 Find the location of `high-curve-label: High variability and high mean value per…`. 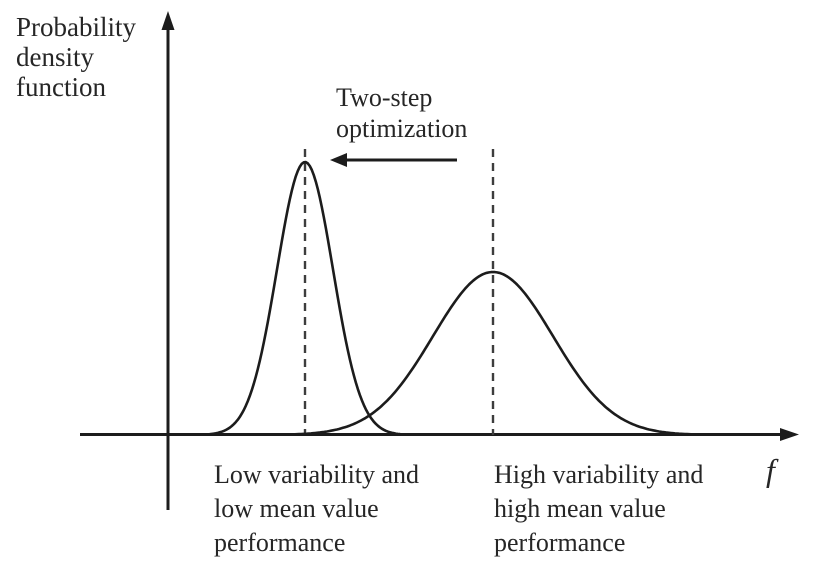

high-curve-label: High variability and high mean value per… is located at coordinates (599, 508).